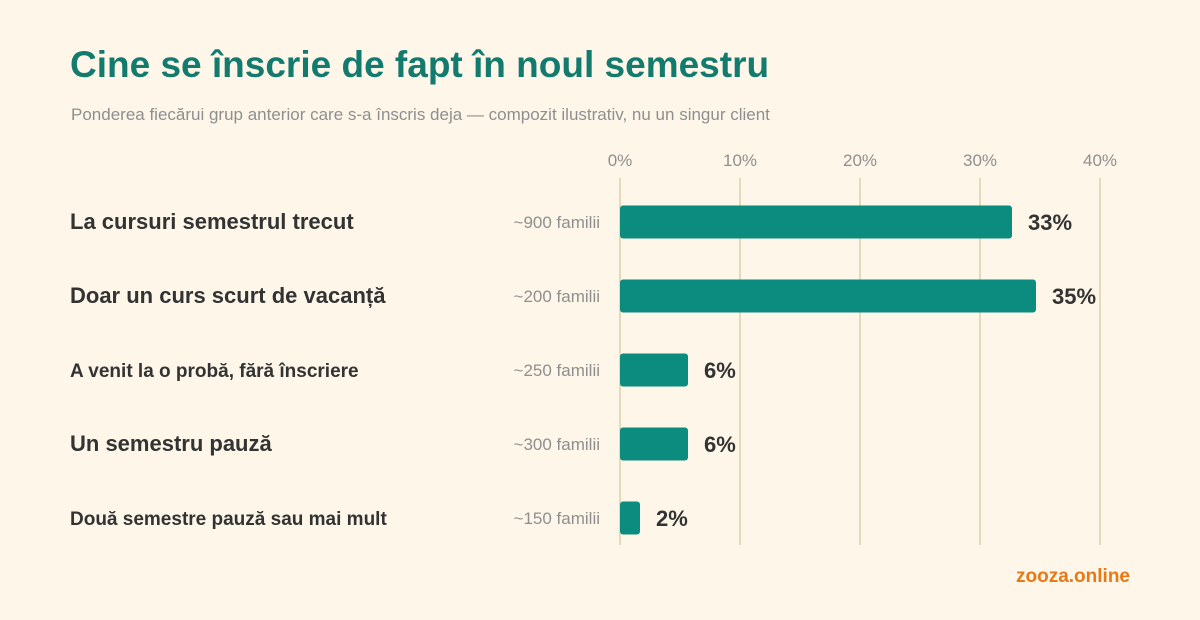 The height and width of the screenshot is (620, 1200). Describe the element at coordinates (740, 160) in the screenshot. I see `x-tick-label: 10%` at that location.